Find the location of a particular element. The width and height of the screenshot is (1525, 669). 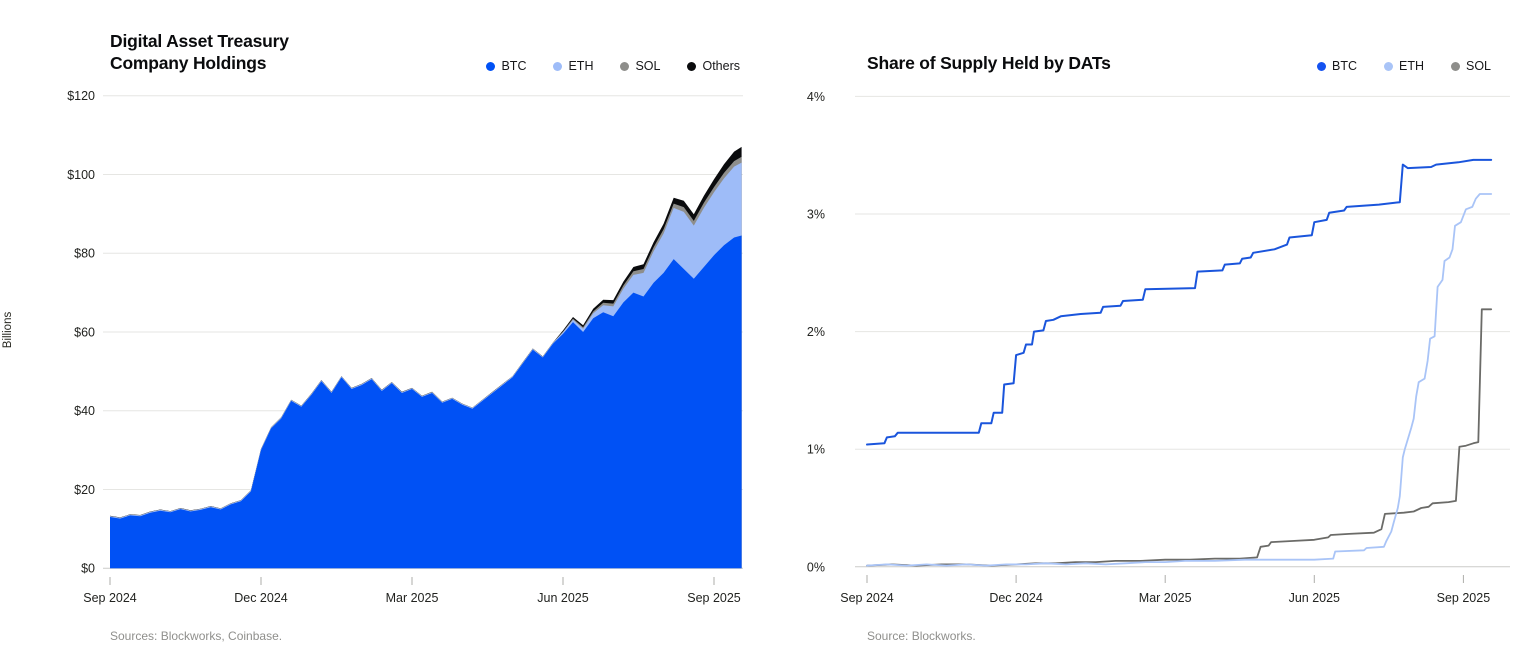

holdings-chart-title: Digital Asset Treasury Company Holdings is located at coordinates (199, 52).